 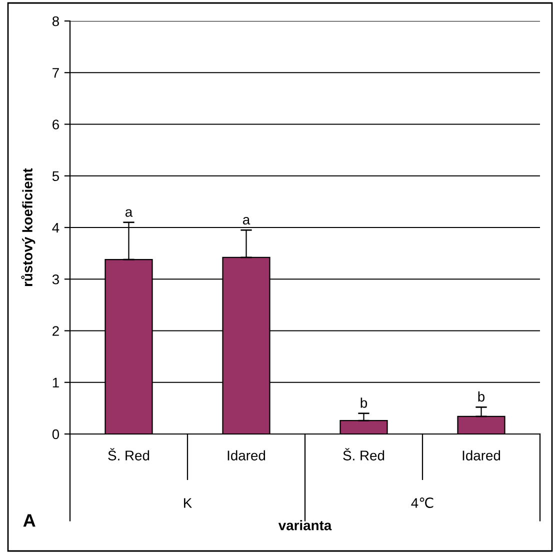 What do you see at coordinates (55, 21) in the screenshot?
I see `y-tick-label: 8` at bounding box center [55, 21].